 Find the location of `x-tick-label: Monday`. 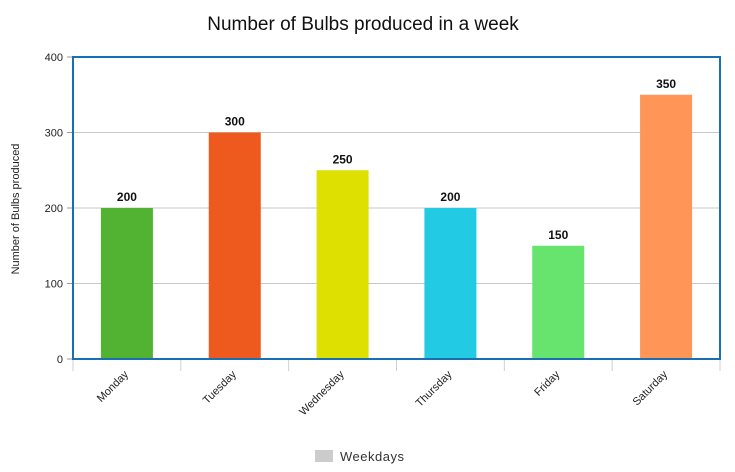

x-tick-label: Monday is located at coordinates (113, 386).